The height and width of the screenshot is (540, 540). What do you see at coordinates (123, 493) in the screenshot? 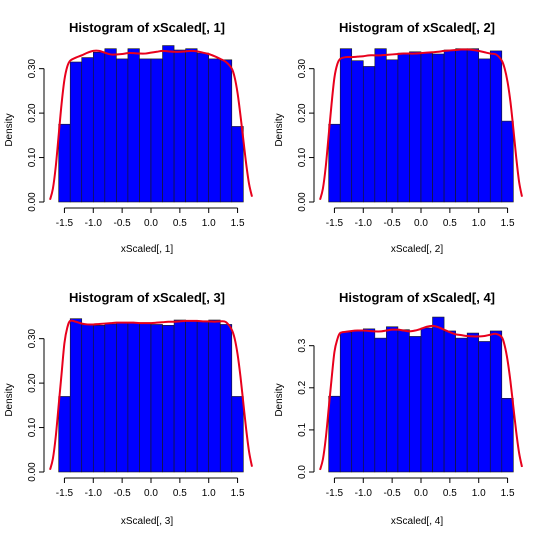
I see `panel-3-x-tick-label: -0.5` at bounding box center [123, 493].